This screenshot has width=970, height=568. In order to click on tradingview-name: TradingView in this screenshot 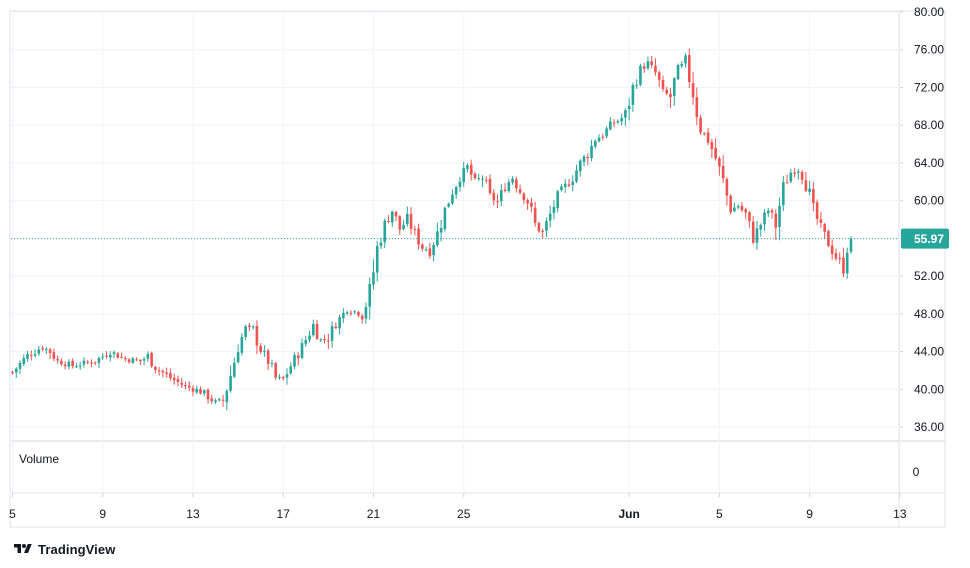, I will do `click(77, 549)`.